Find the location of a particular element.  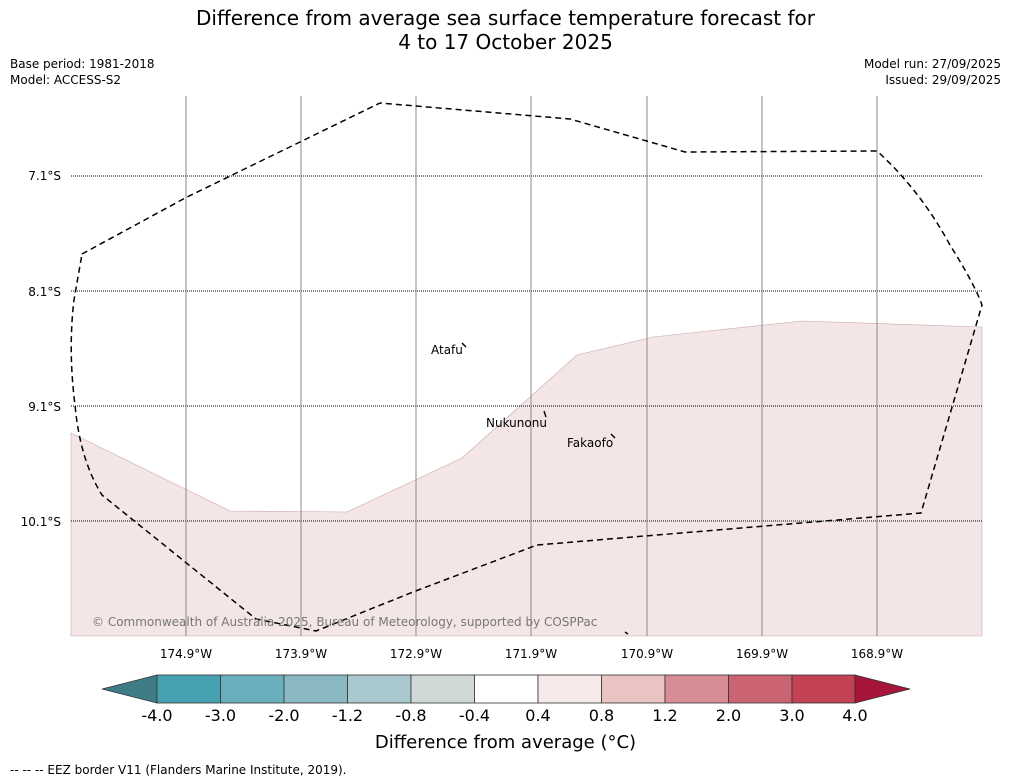

lon-label: 168.9°W is located at coordinates (877, 654).